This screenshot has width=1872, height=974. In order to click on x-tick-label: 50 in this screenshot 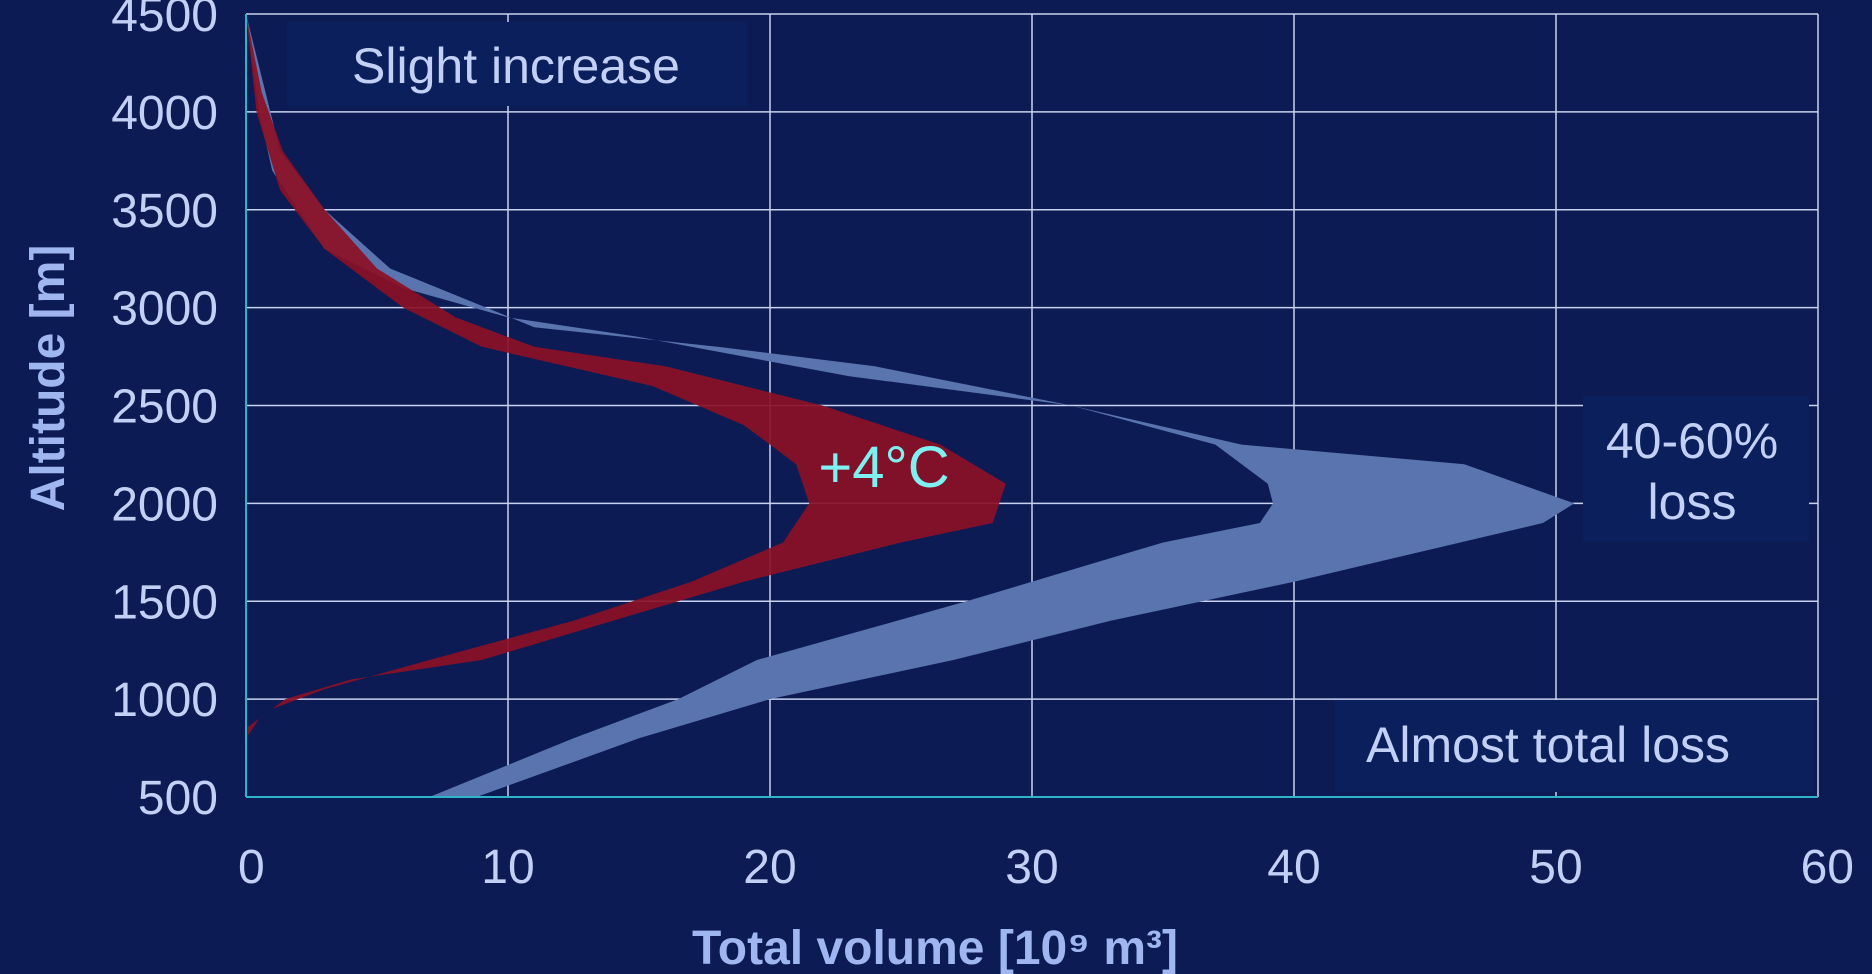, I will do `click(1555, 867)`.